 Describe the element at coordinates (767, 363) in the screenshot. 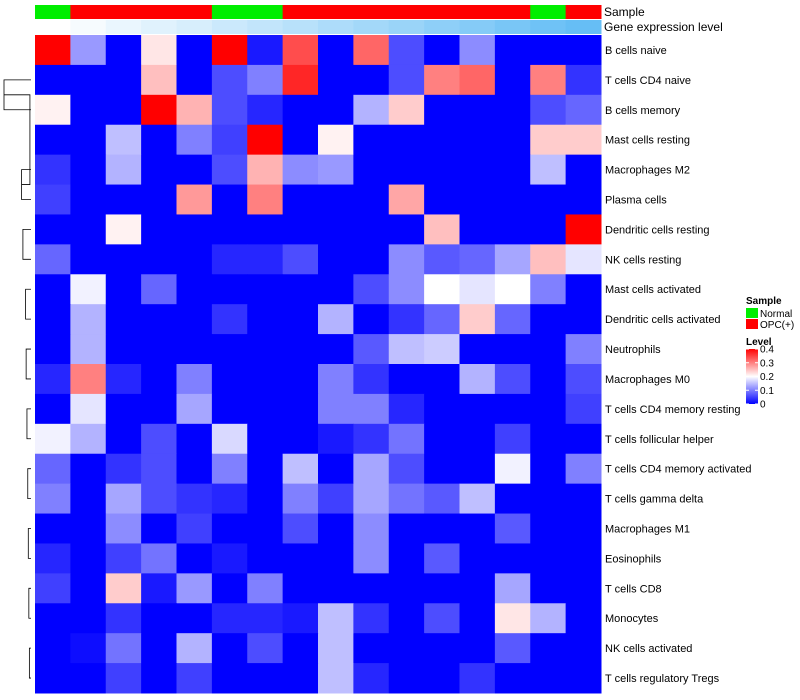

I see `level-tick-label: 0.3` at that location.